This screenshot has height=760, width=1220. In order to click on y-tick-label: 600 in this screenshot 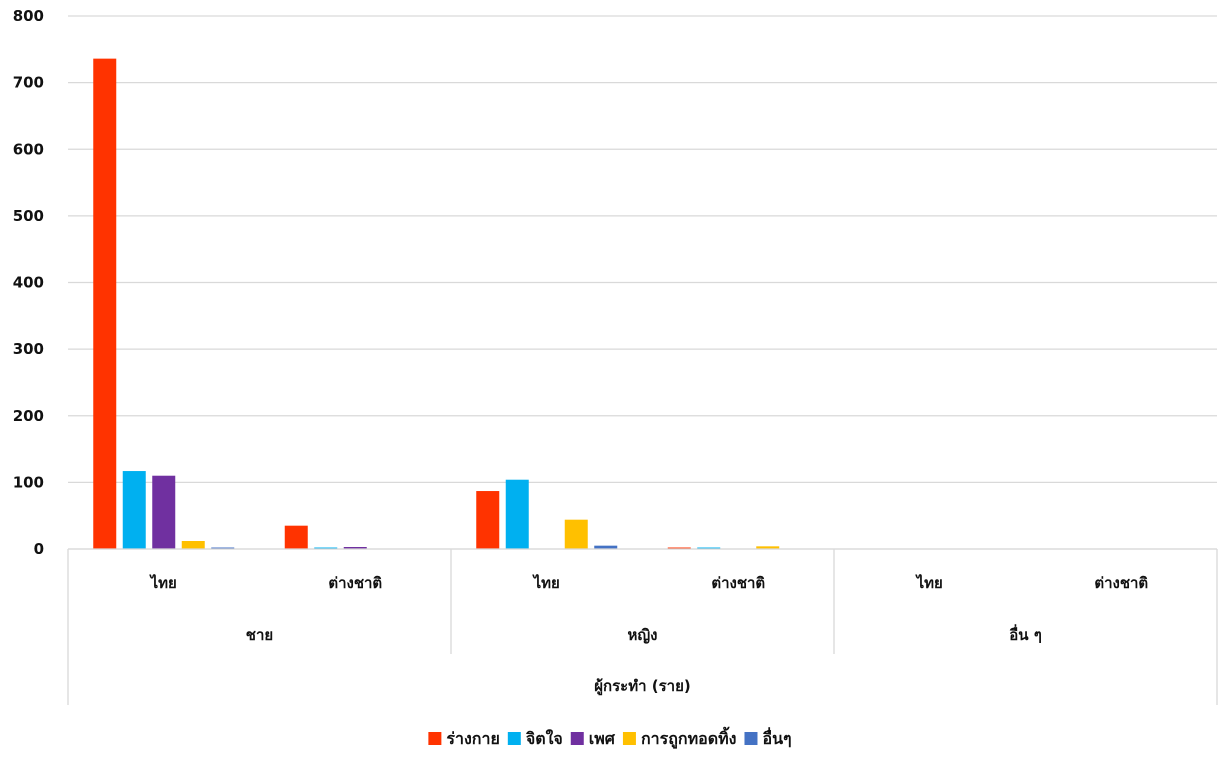, I will do `click(28, 149)`.